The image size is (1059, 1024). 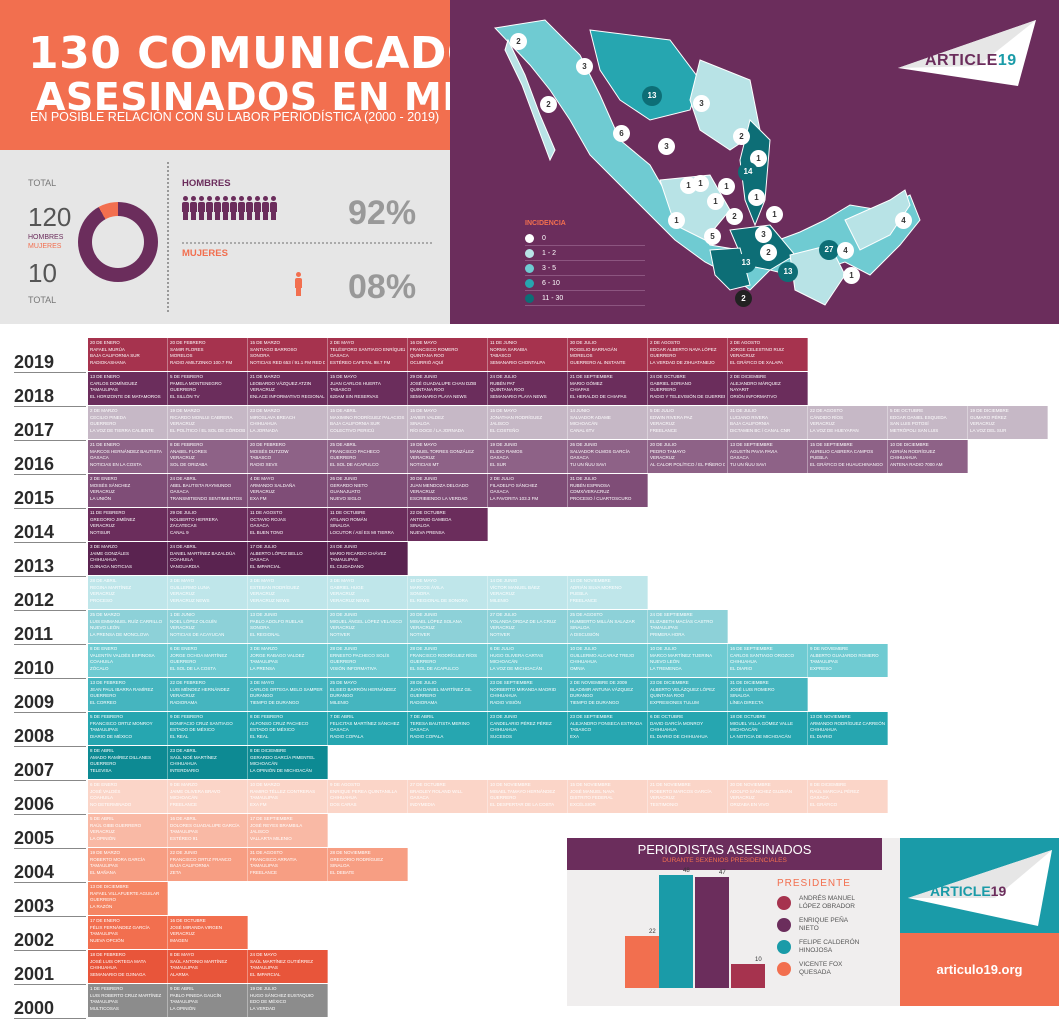 I want to click on entry-outlet: EL MAÑANA, so click(x=103, y=872).